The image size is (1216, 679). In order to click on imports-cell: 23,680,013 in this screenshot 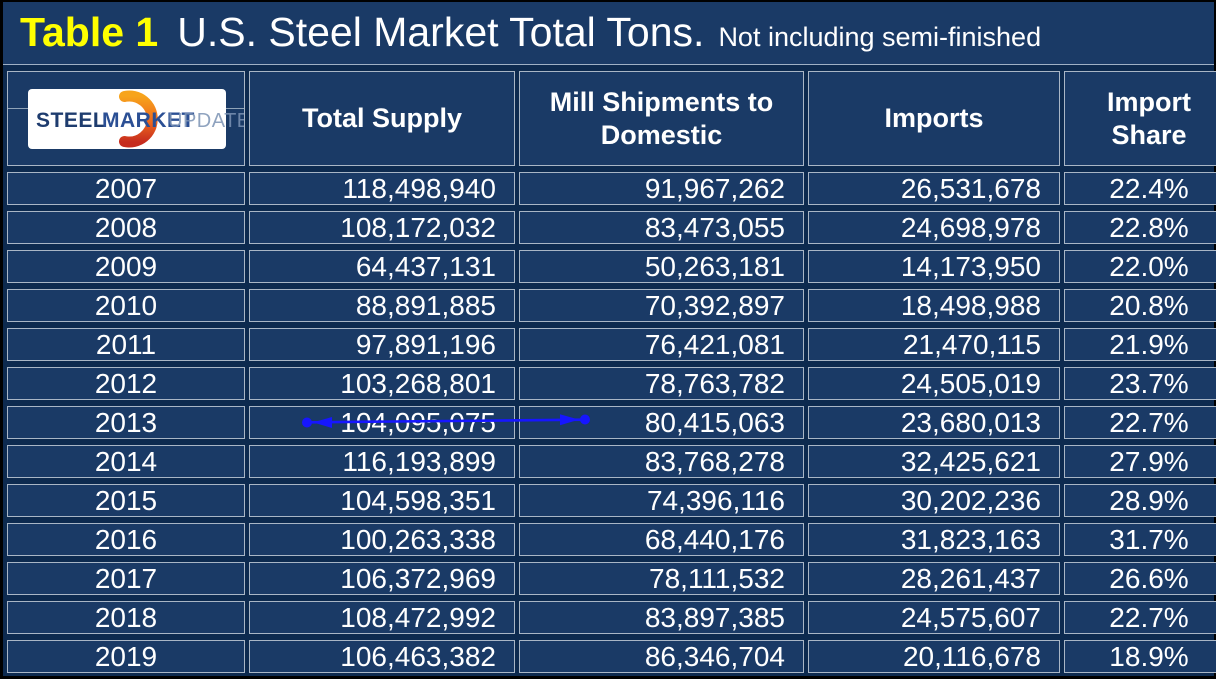, I will do `click(934, 422)`.